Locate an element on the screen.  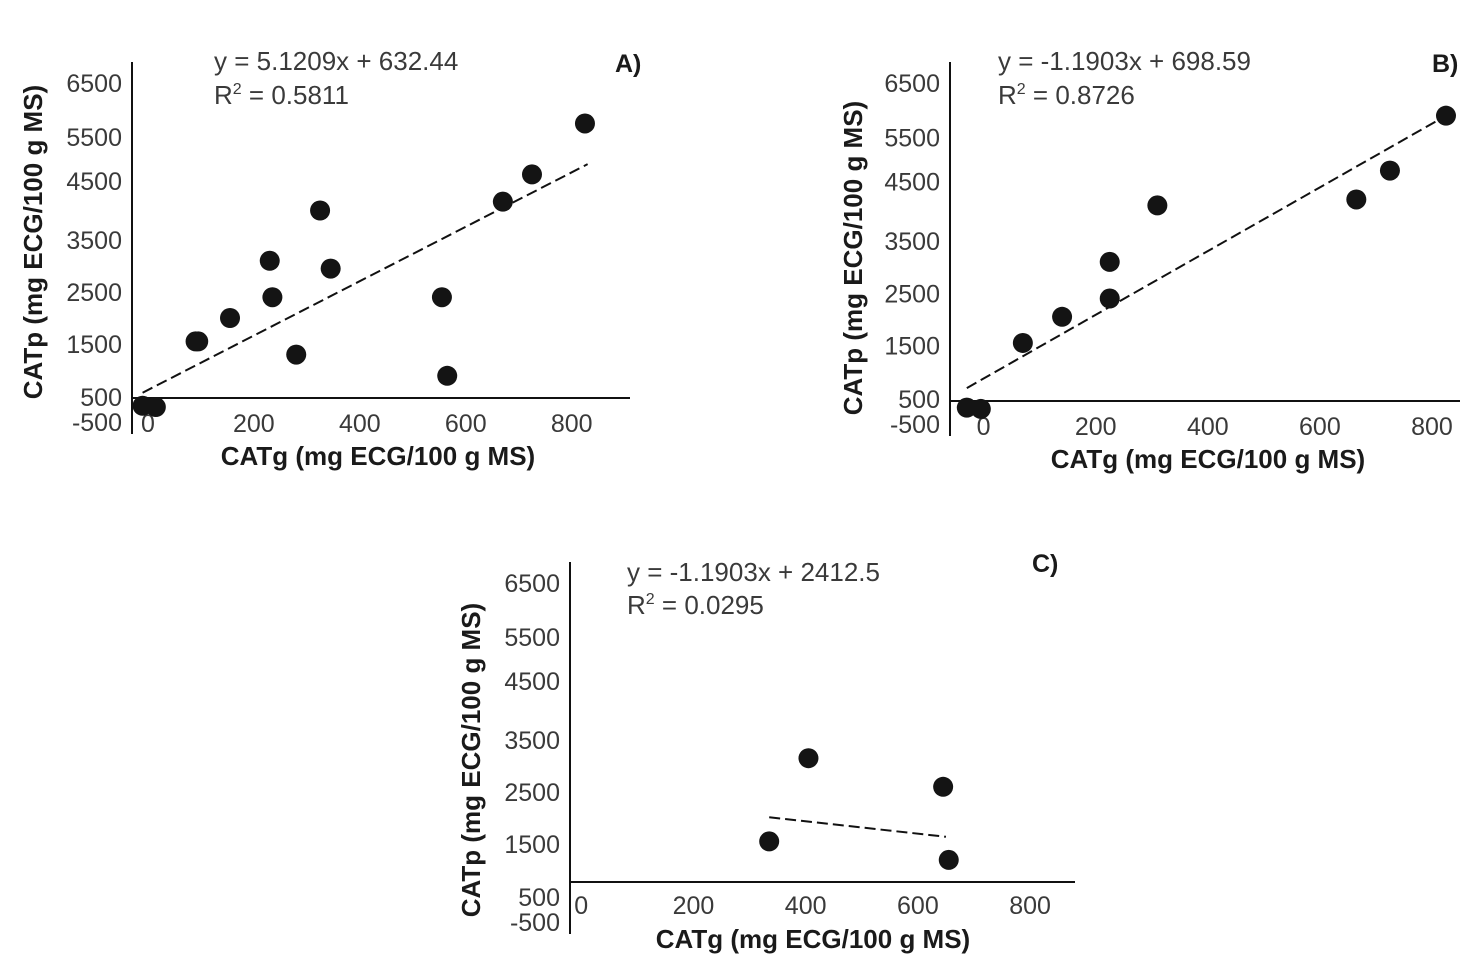
regression-equation: y = 5.1209x + 632.44 is located at coordinates (336, 61).